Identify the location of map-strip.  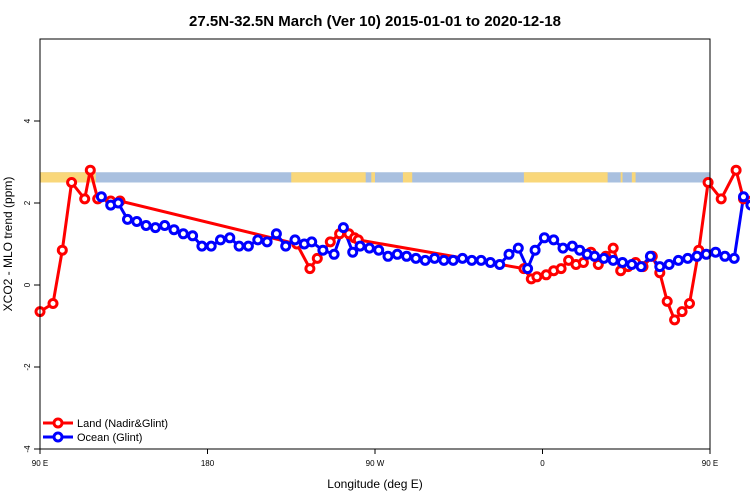
(375, 177).